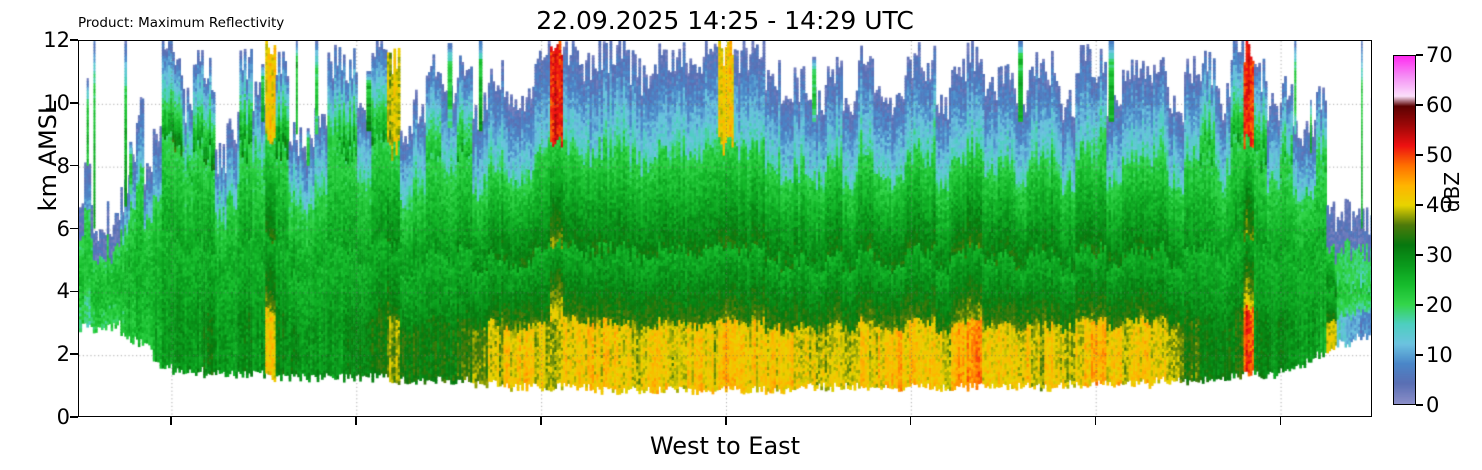  What do you see at coordinates (1439, 155) in the screenshot?
I see `colorbar-tick-label: 50` at bounding box center [1439, 155].